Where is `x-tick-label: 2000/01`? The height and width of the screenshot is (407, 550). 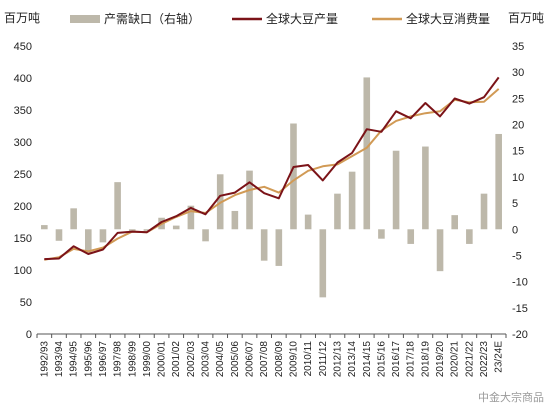
x-tick-label: 2000/01 is located at coordinates (162, 359).